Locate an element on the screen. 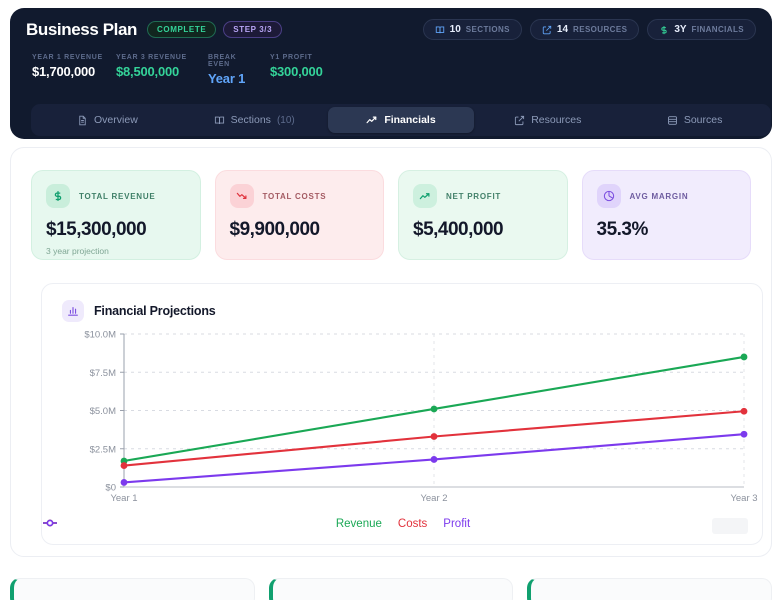 The height and width of the screenshot is (600, 782). x-axis-tick-label: Year 3 is located at coordinates (743, 498).